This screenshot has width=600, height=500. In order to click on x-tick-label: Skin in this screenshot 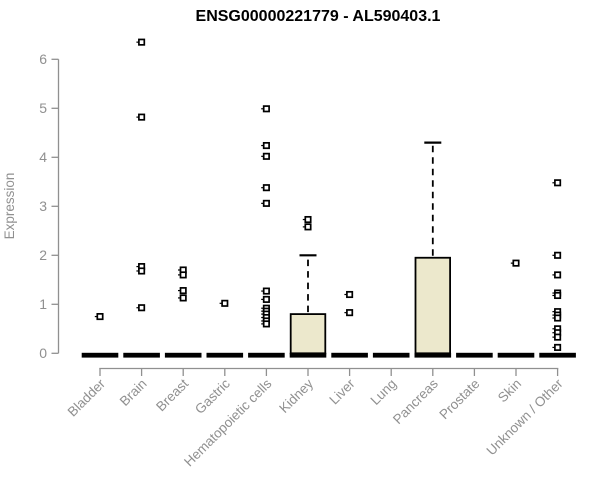, I will do `click(509, 390)`.